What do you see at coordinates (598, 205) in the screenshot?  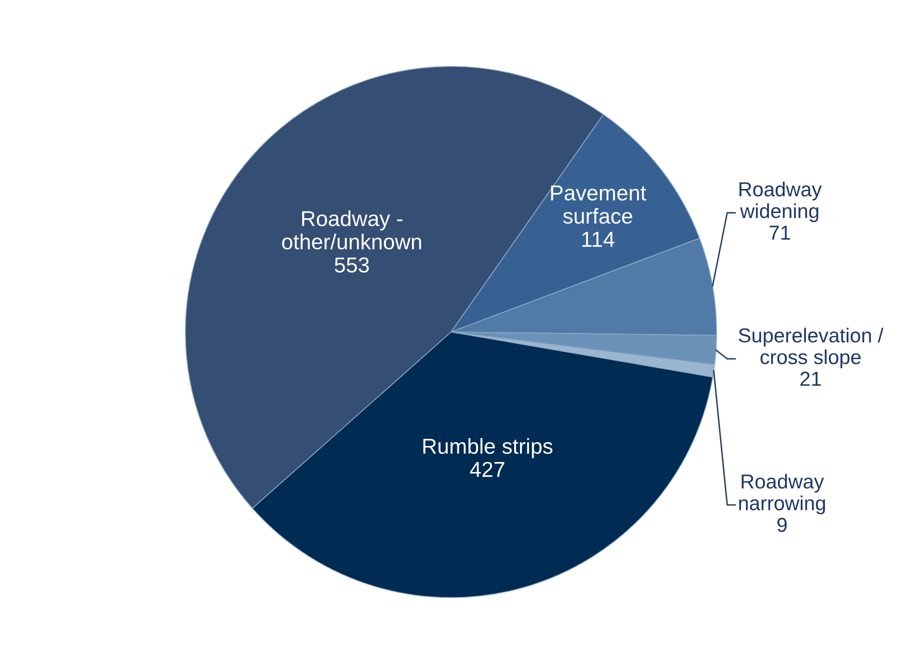 I see `slice-label: Pavement surface` at bounding box center [598, 205].